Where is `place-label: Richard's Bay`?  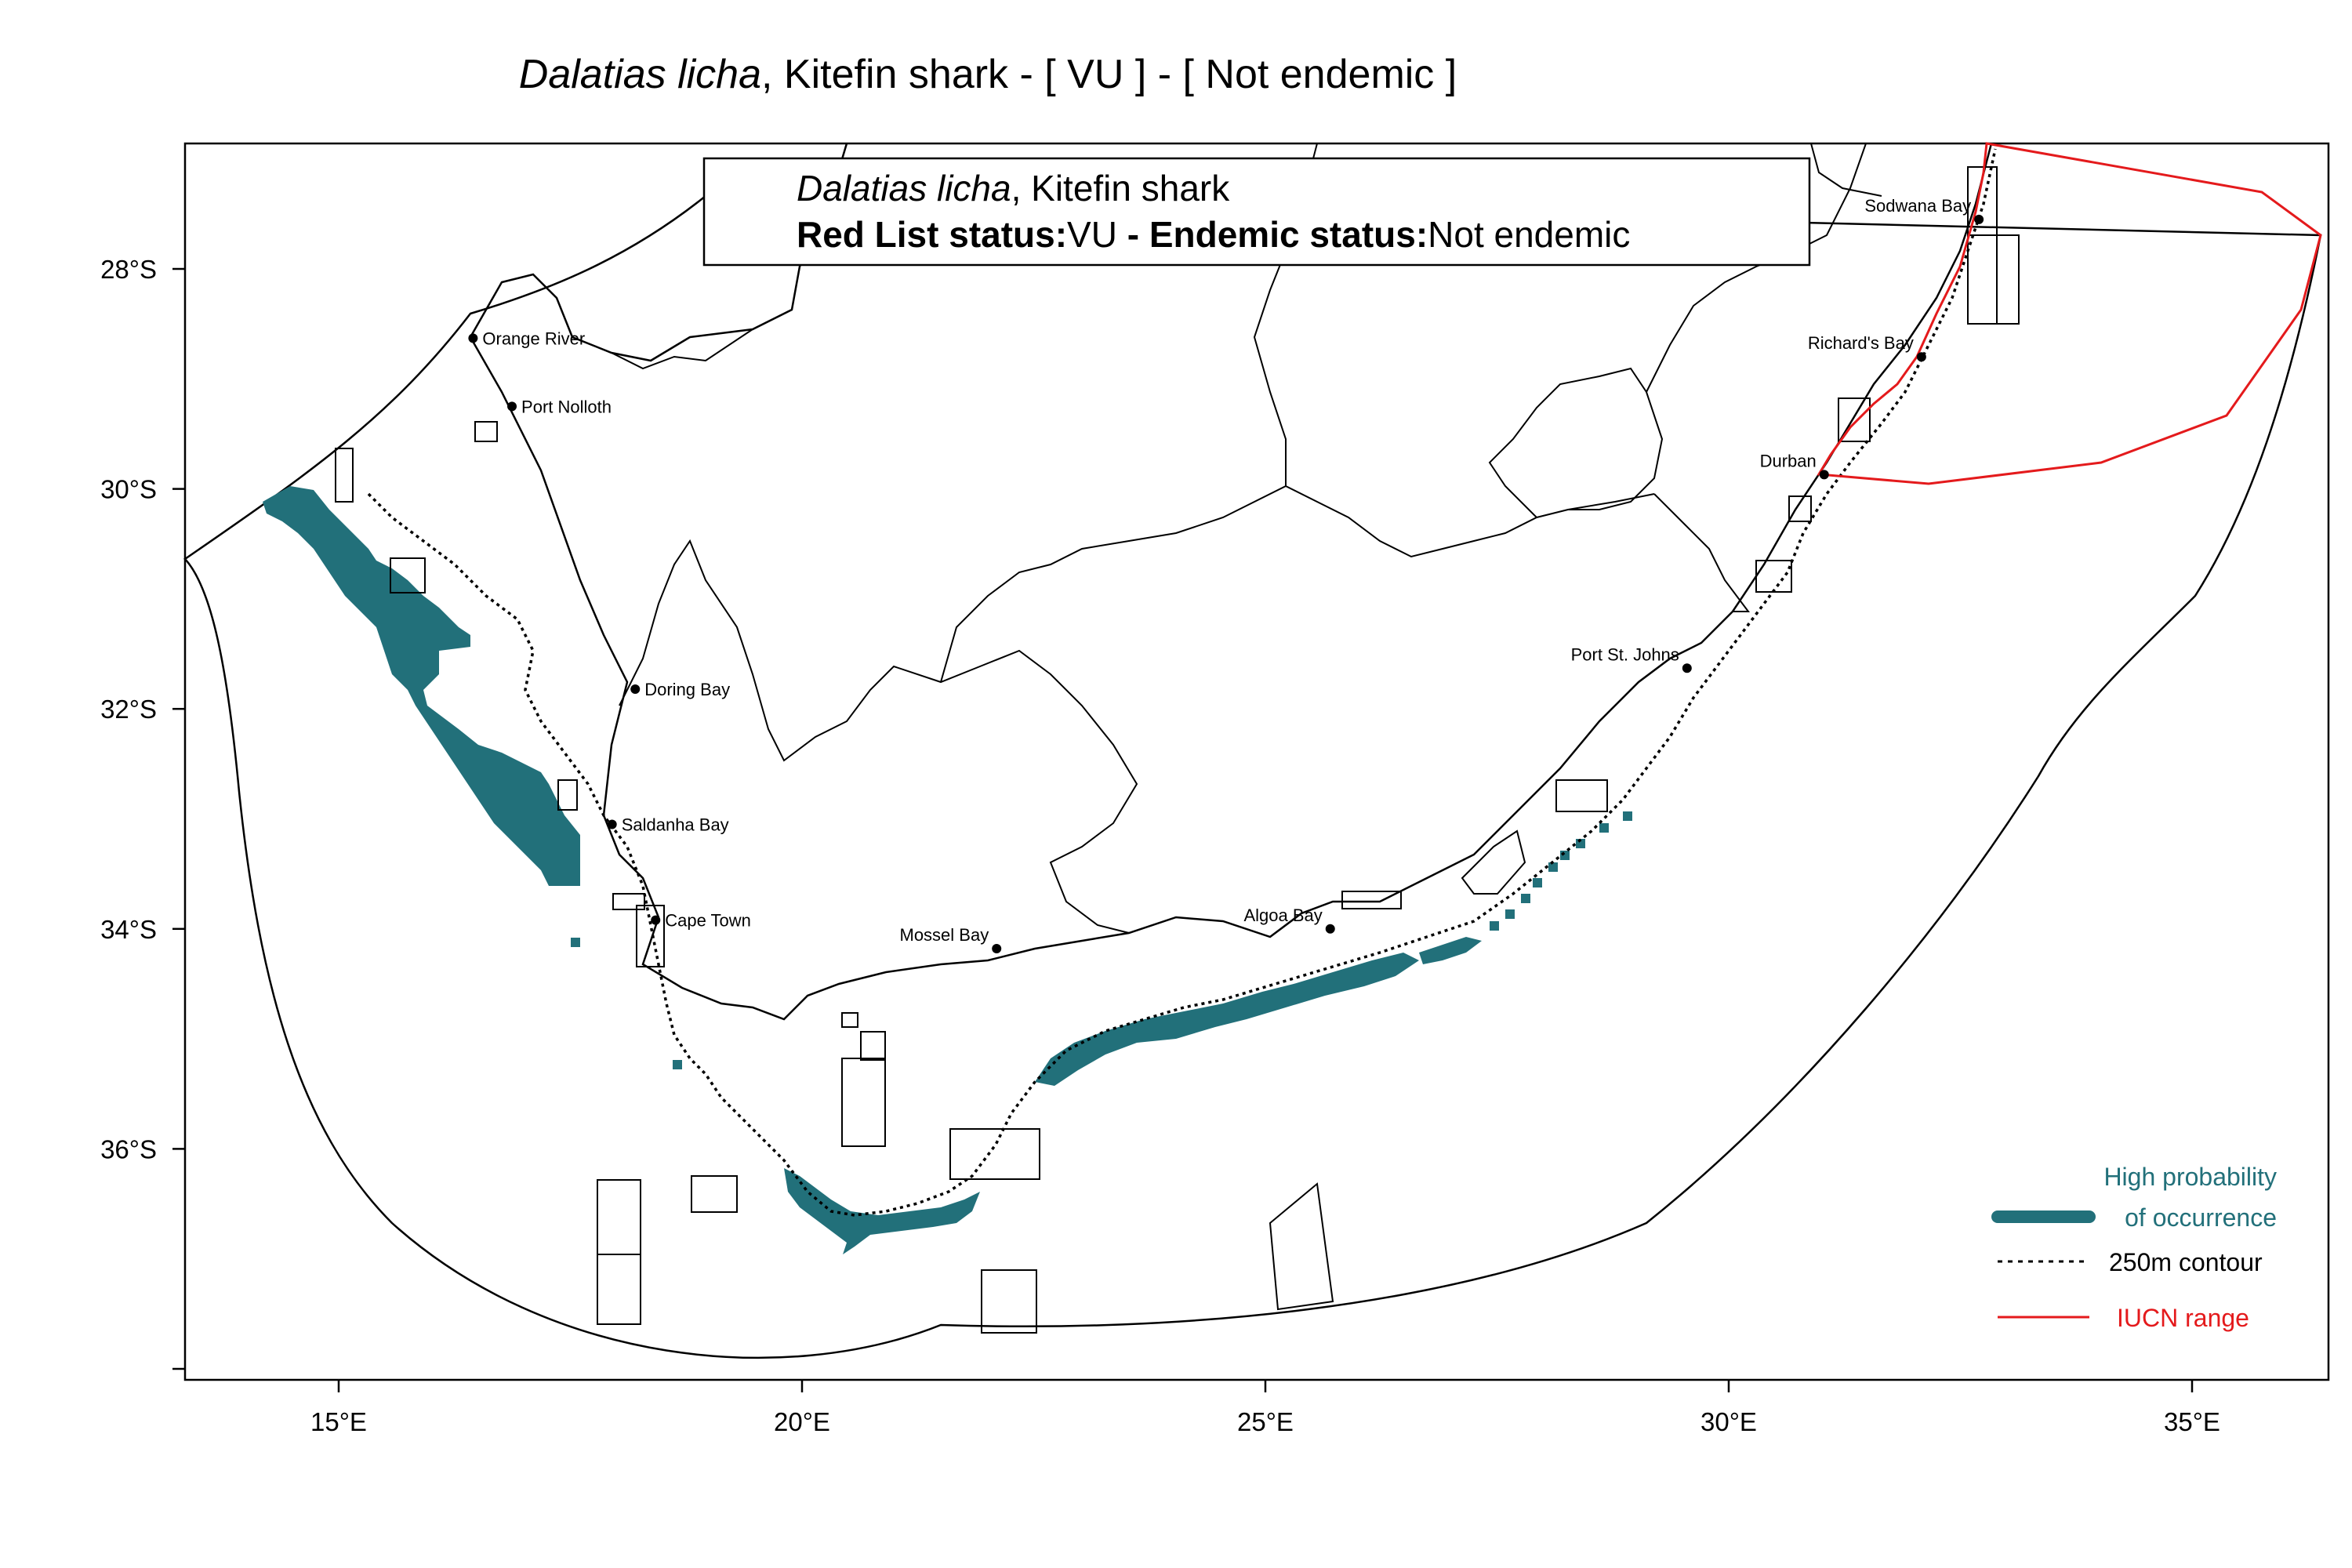
place-label: Richard's Bay is located at coordinates (1861, 343).